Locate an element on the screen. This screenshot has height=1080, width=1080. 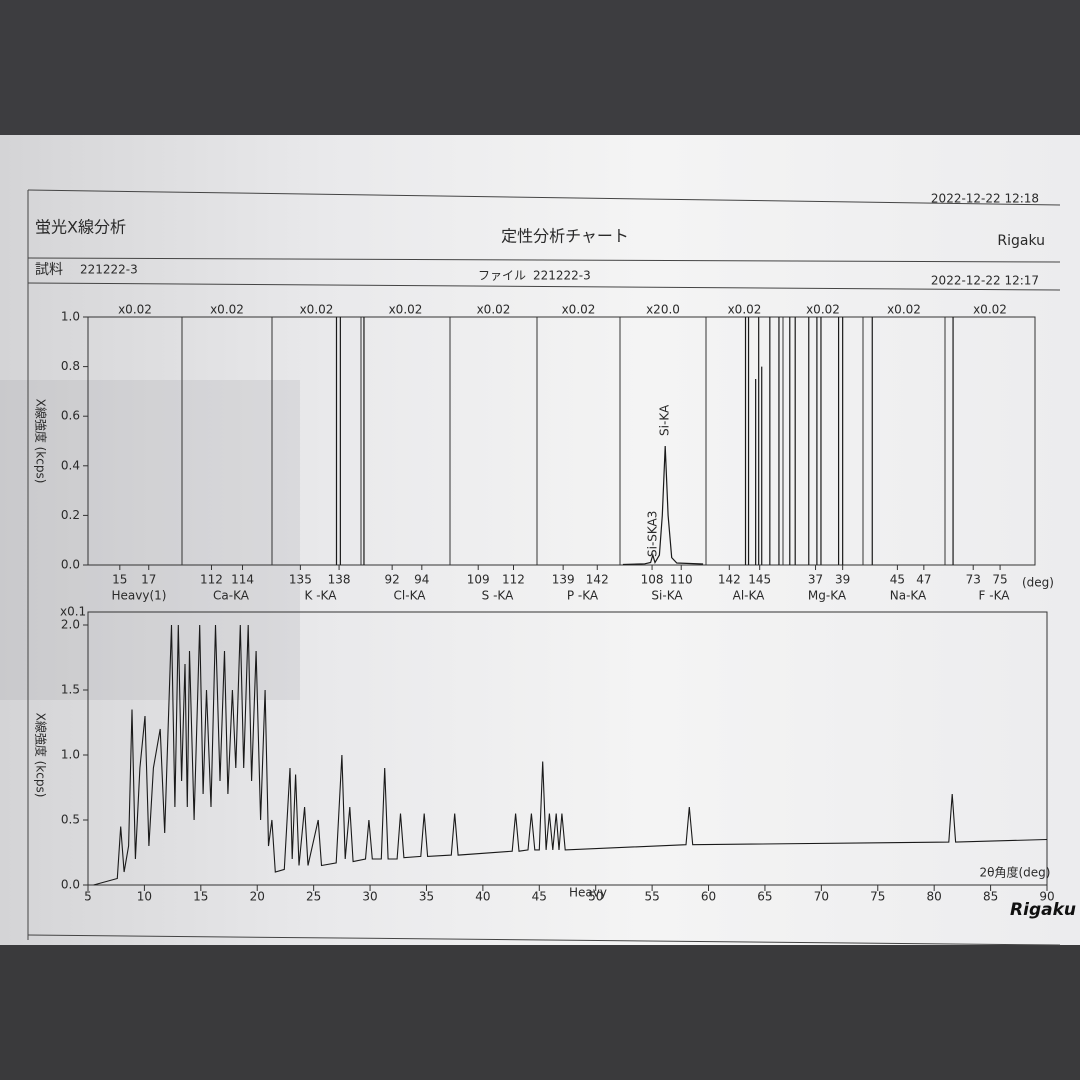
x-tick-label: 92 is located at coordinates (392, 580).